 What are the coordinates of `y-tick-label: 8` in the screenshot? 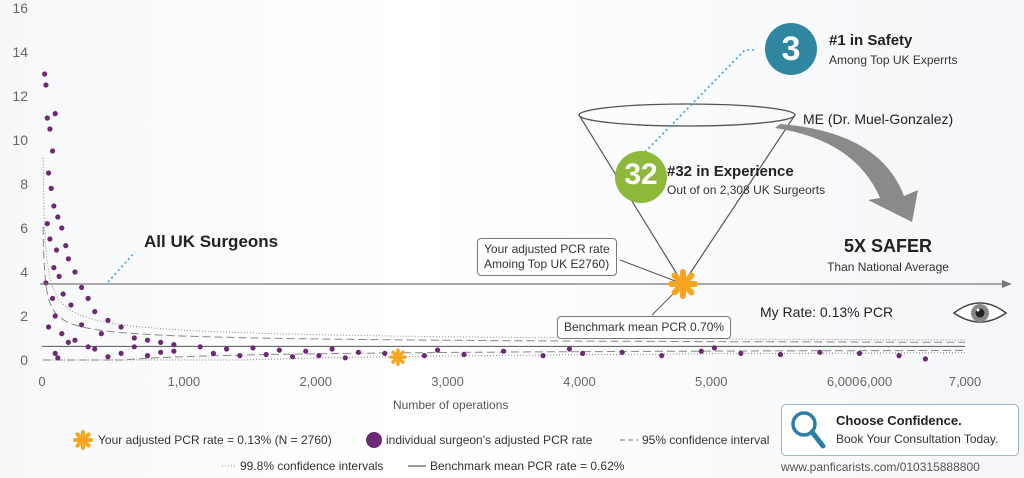 It's located at (24, 184).